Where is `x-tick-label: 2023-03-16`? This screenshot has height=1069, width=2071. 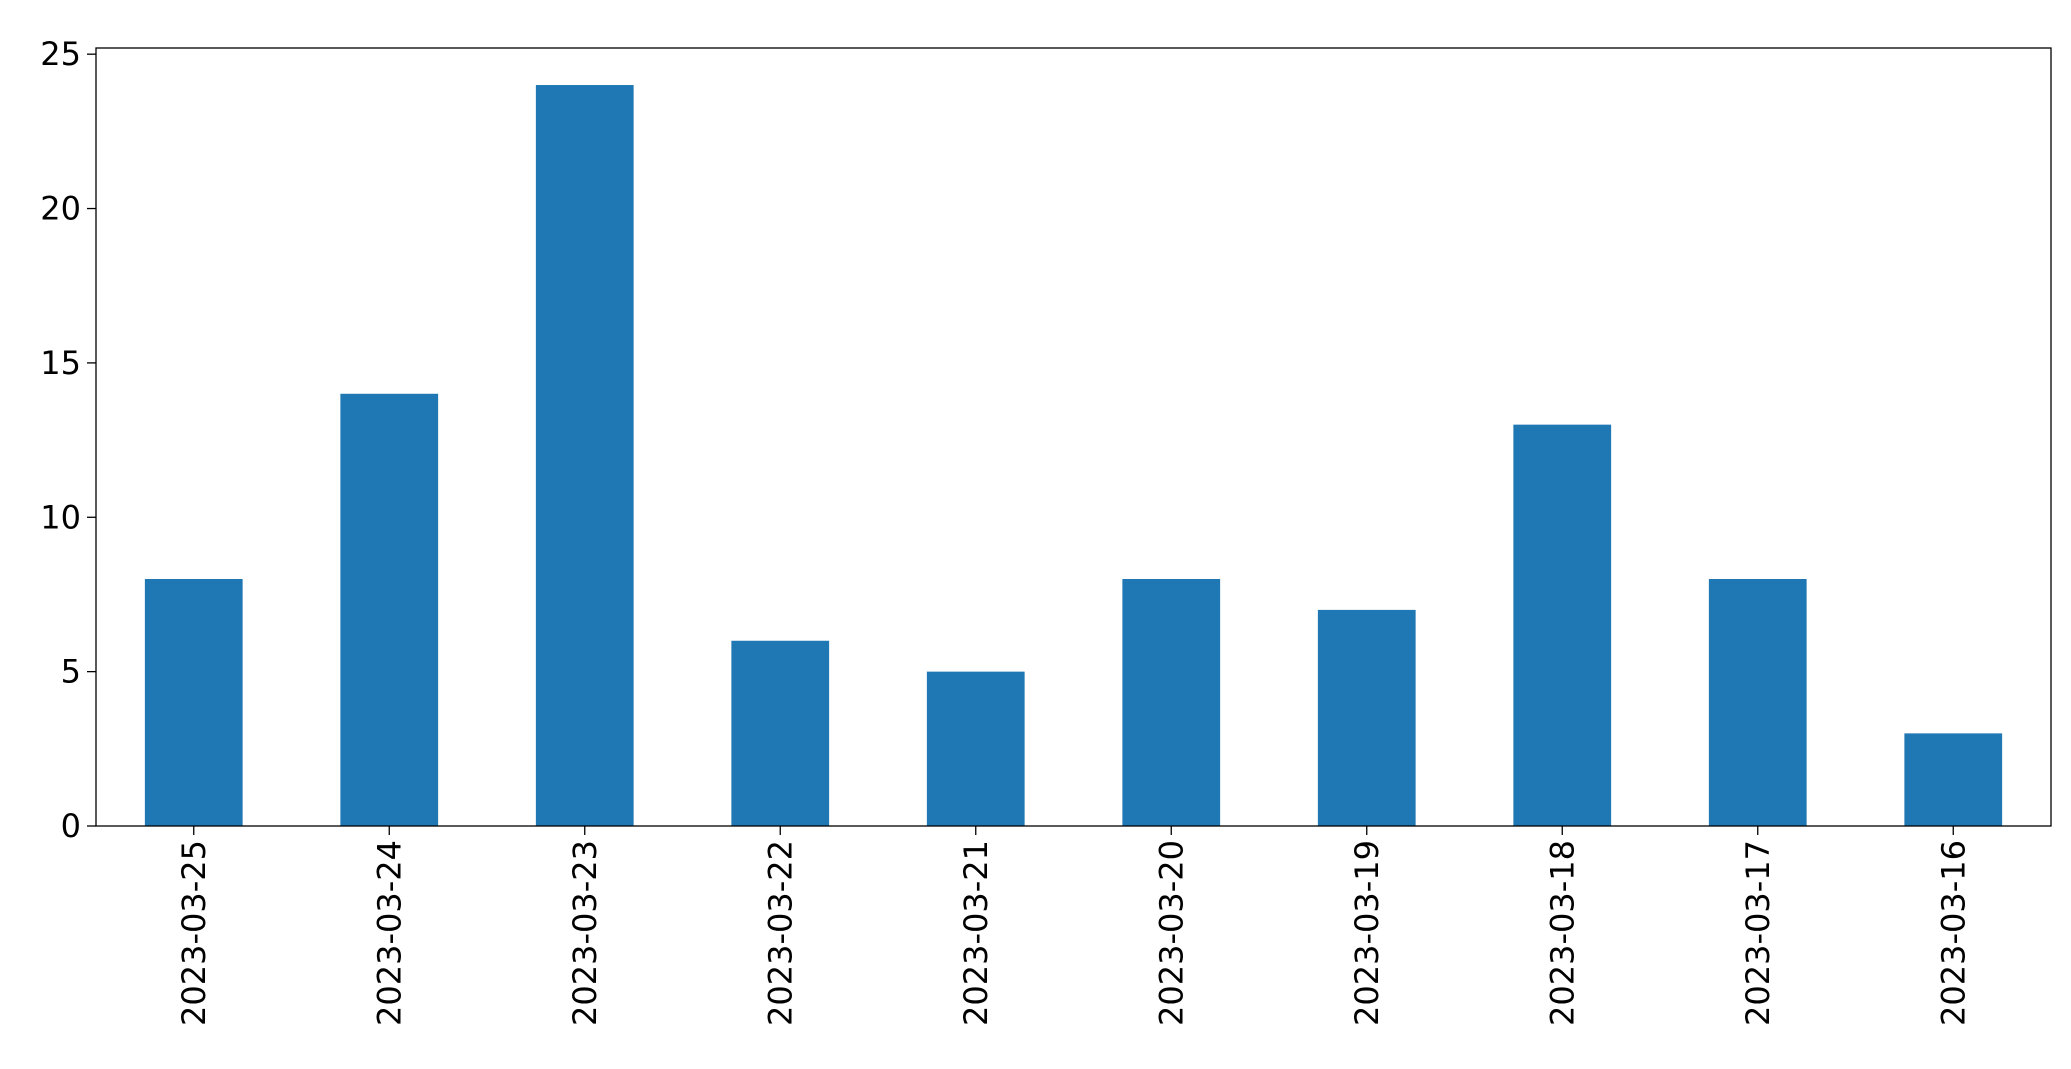 x-tick-label: 2023-03-16 is located at coordinates (1953, 933).